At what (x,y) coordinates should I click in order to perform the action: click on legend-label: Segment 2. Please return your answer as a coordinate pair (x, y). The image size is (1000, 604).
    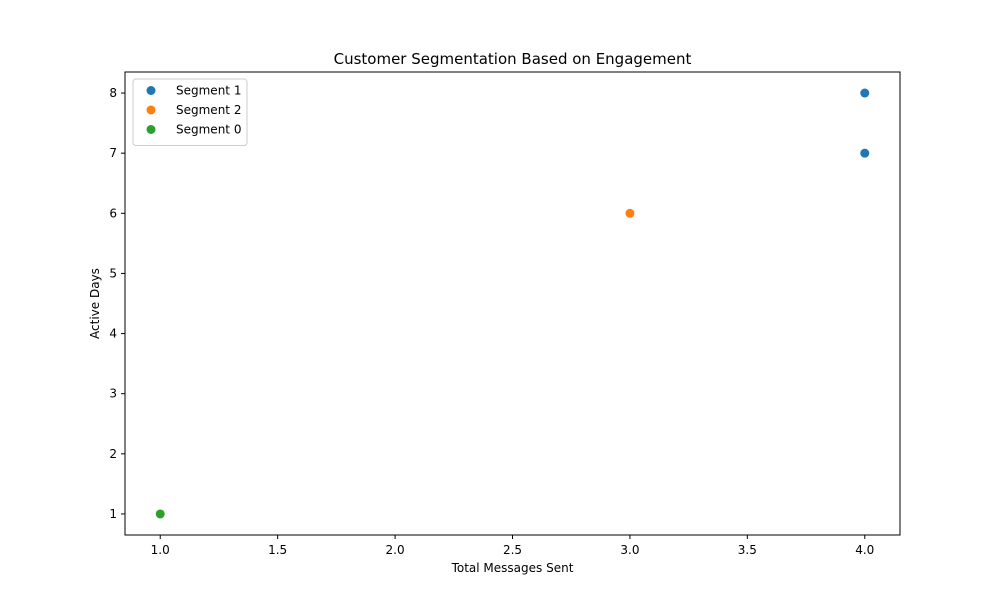
    Looking at the image, I should click on (208, 110).